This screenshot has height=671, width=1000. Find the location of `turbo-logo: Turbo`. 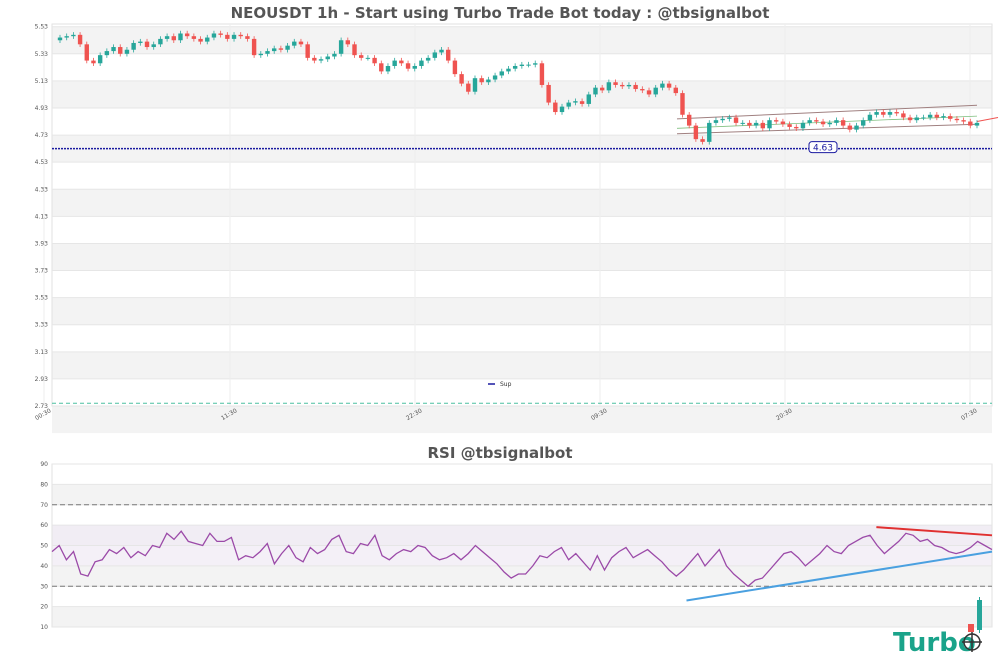

turbo-logo: Turbo is located at coordinates (937, 627).